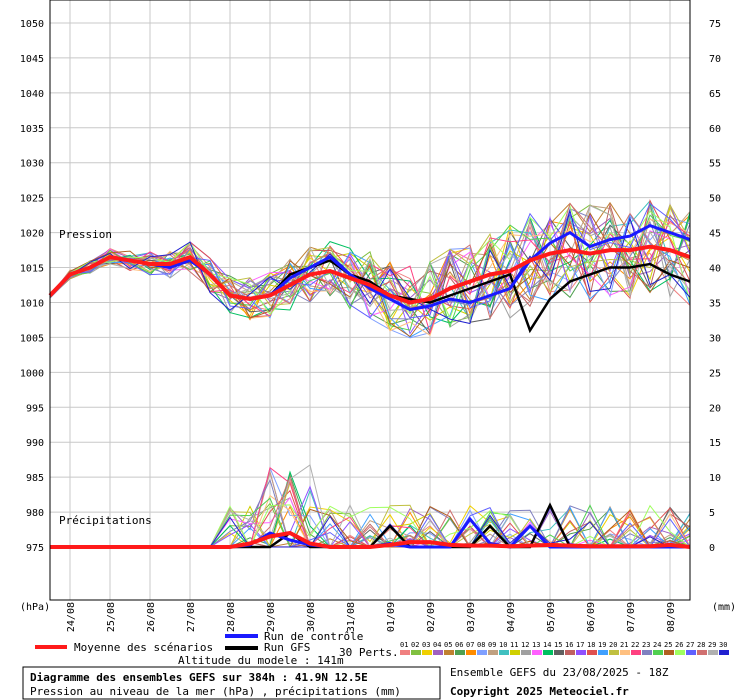  I want to click on pressure-tick-label: 980, so click(35, 513).